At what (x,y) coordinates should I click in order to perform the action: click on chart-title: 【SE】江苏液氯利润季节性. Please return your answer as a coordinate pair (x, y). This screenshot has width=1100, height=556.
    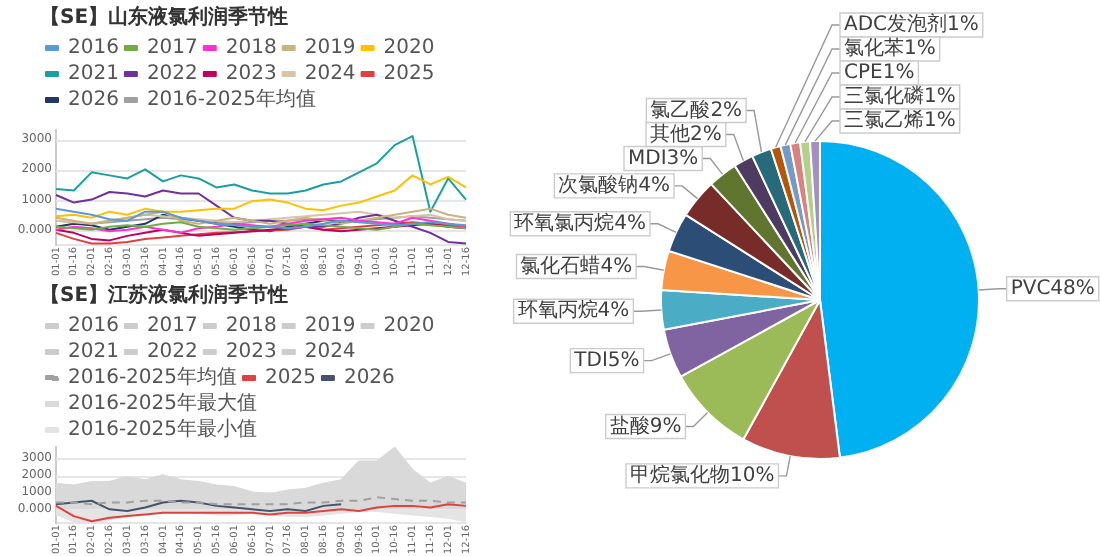
    Looking at the image, I should click on (164, 295).